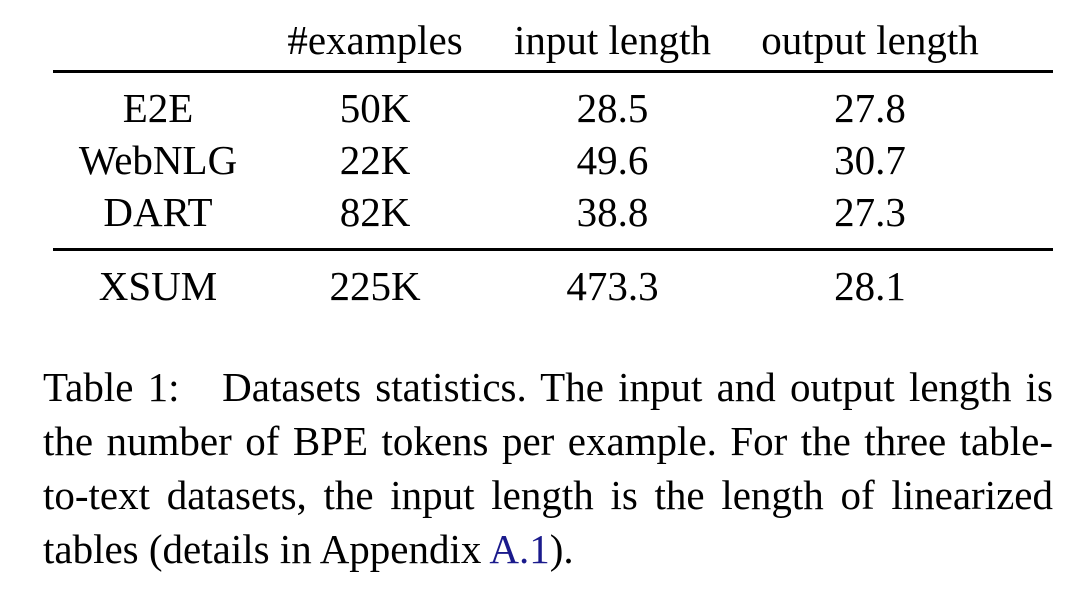  Describe the element at coordinates (546, 160) in the screenshot. I see `table-row: WebNLG 22K 49.6 30.7` at that location.